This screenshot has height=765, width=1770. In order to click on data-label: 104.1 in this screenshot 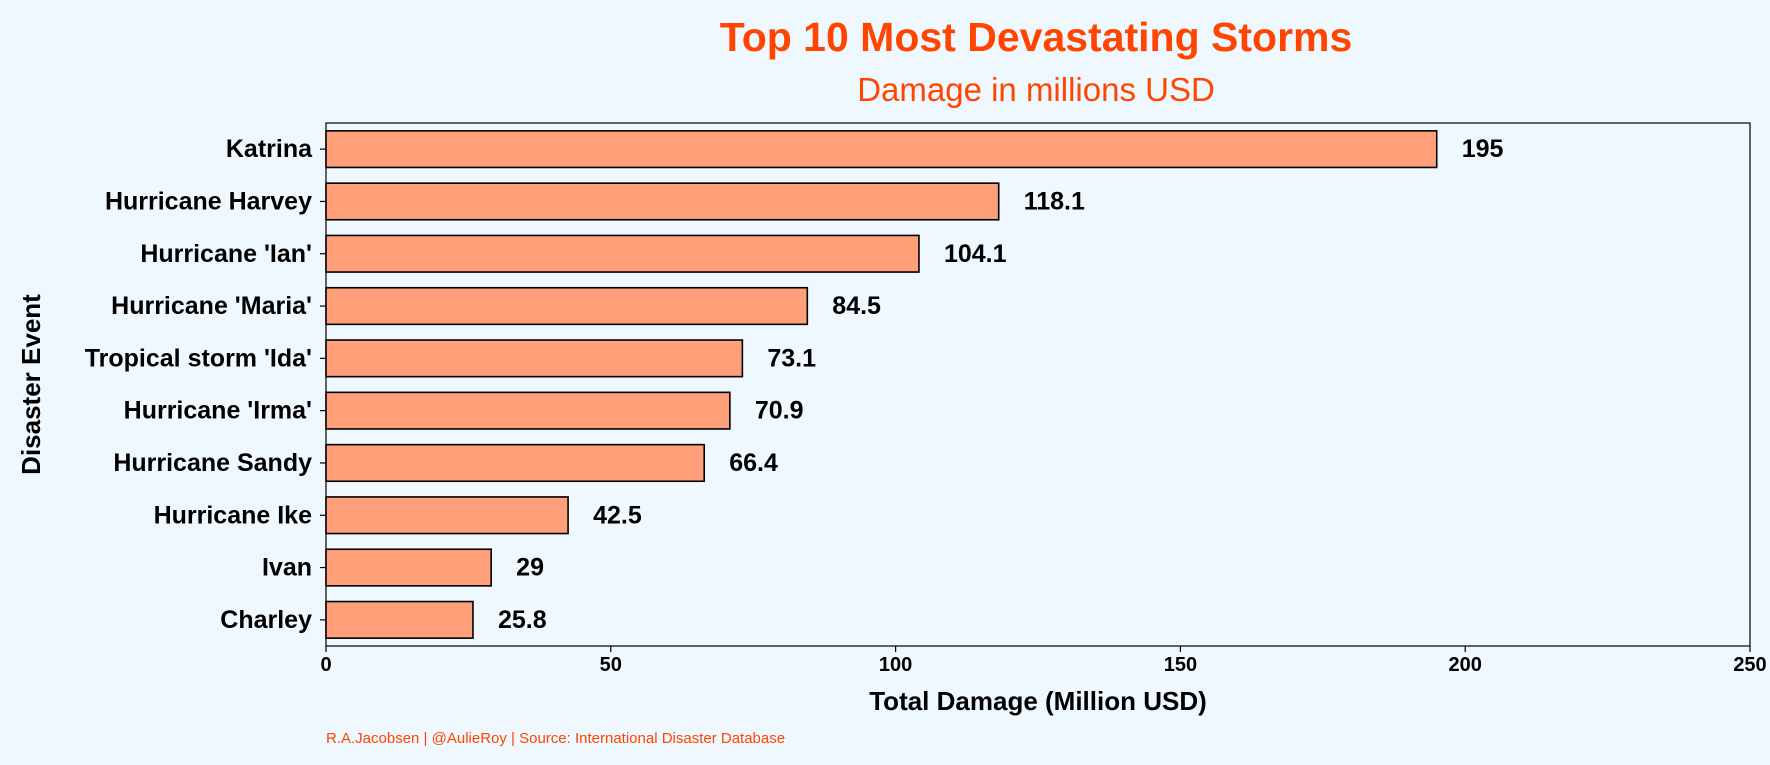, I will do `click(975, 254)`.